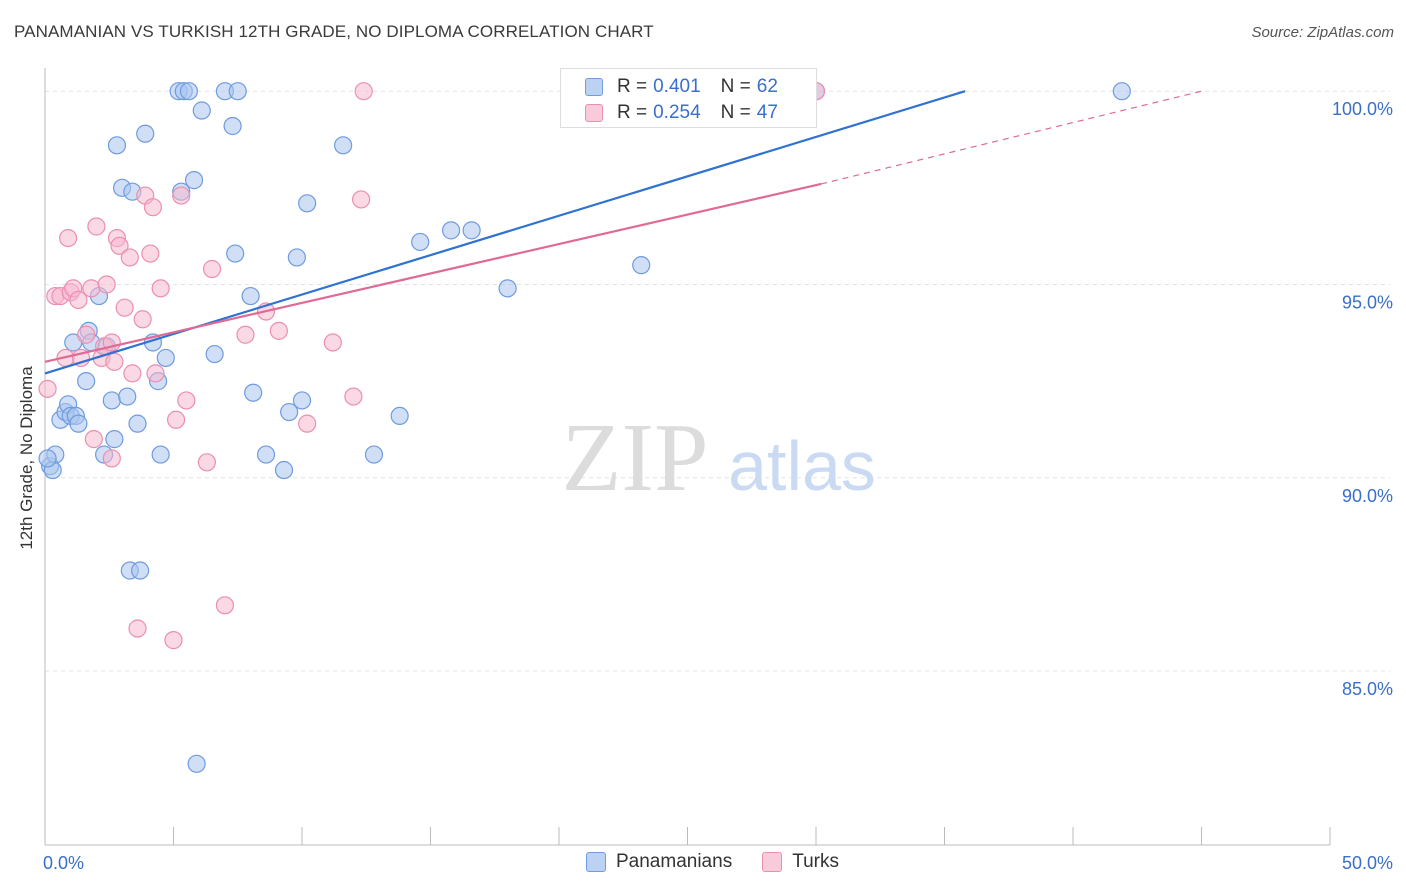  What do you see at coordinates (719, 458) in the screenshot?
I see `watermark: ZIP atlas` at bounding box center [719, 458].